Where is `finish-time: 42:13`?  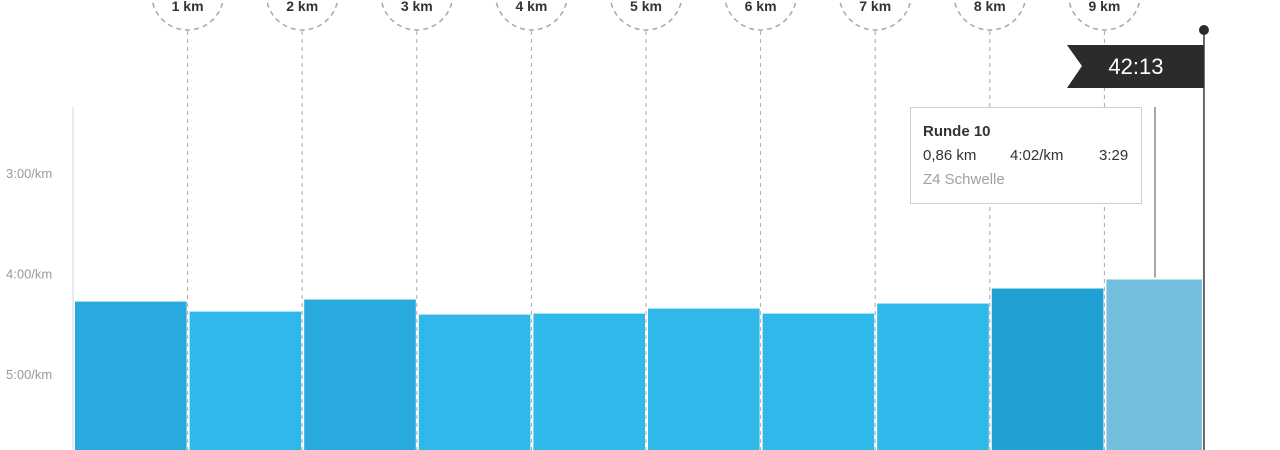
finish-time: 42:13 is located at coordinates (1135, 66).